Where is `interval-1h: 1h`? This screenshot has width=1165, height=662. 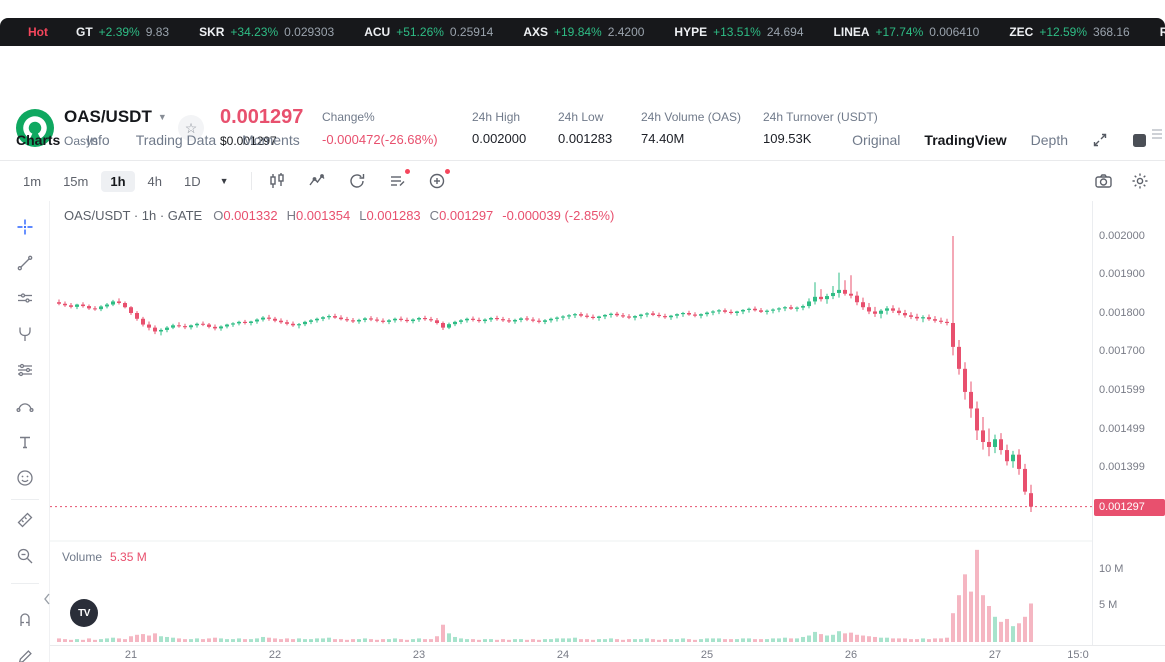 interval-1h: 1h is located at coordinates (118, 181).